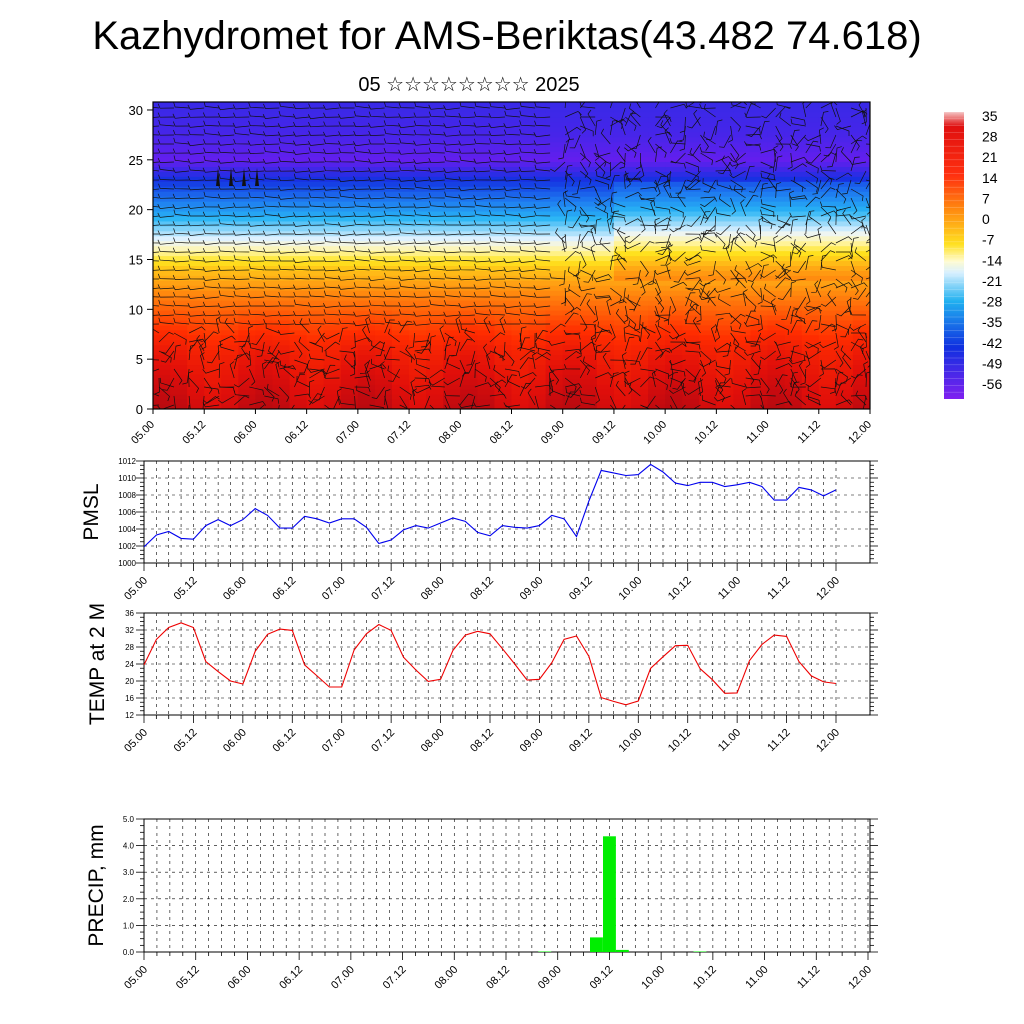  What do you see at coordinates (96, 885) in the screenshot?
I see `y-axis-title: PRECIP, mm` at bounding box center [96, 885].